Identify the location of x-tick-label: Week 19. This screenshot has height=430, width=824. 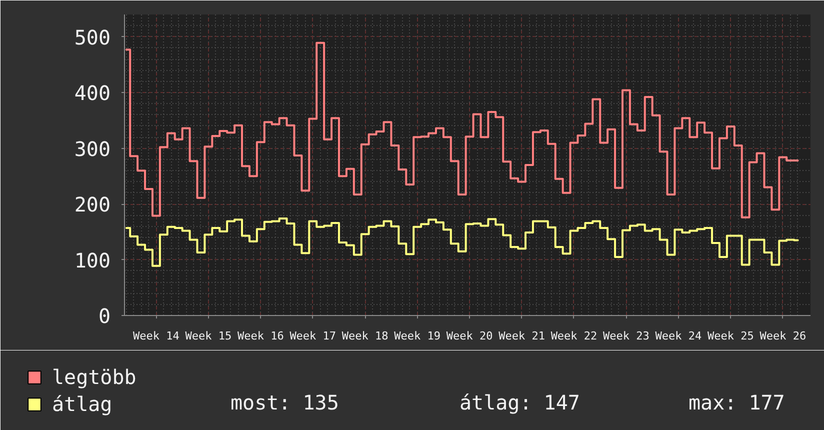
(417, 336).